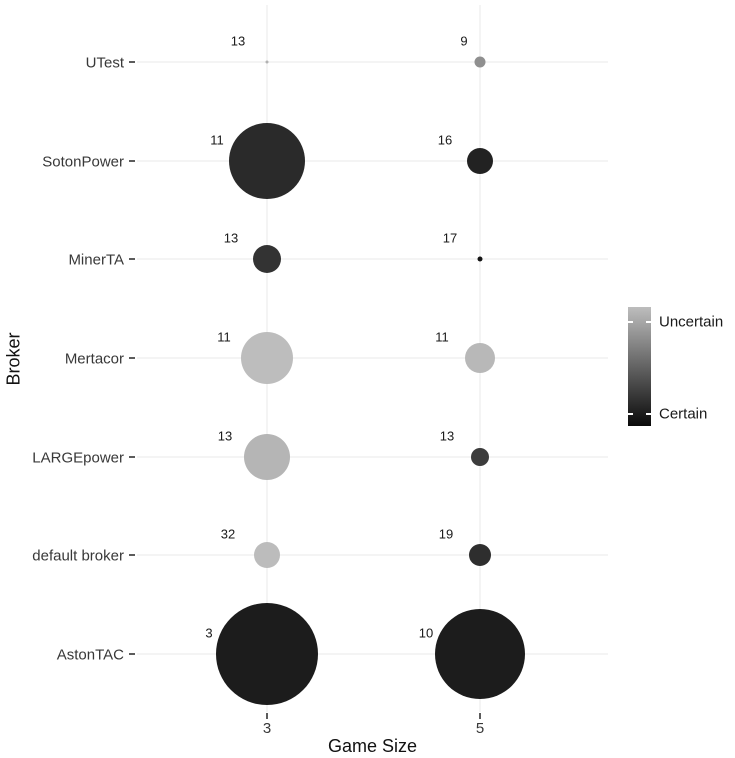 The image size is (735, 758). I want to click on legend-label-uncertain: Uncertain, so click(691, 322).